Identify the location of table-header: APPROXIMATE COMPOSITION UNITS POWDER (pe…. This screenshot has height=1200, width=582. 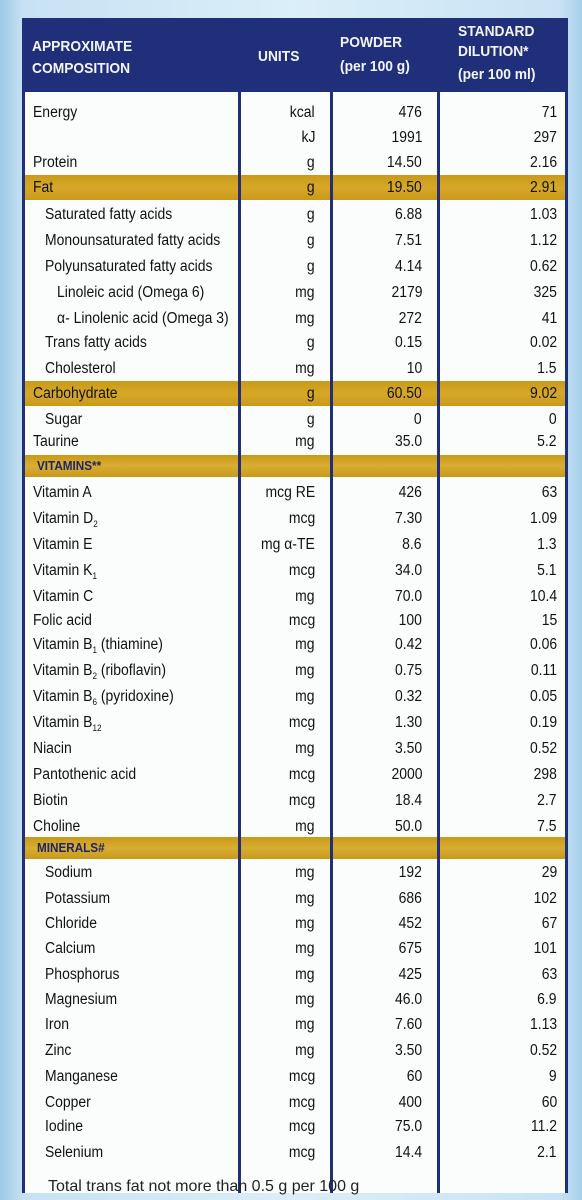
(295, 55).